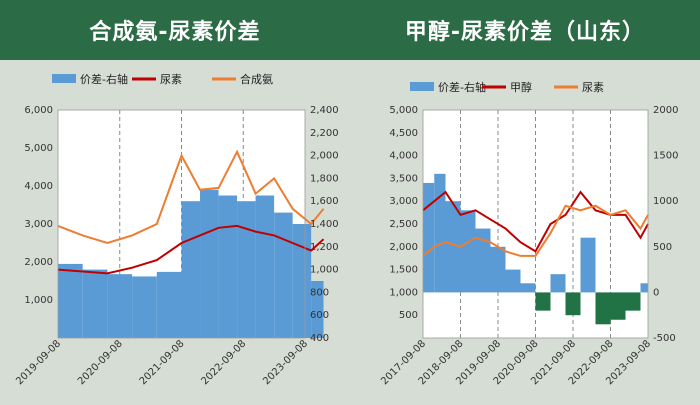 This screenshot has width=700, height=405. I want to click on left-y-left-tick-label: 5,000, so click(38, 148).